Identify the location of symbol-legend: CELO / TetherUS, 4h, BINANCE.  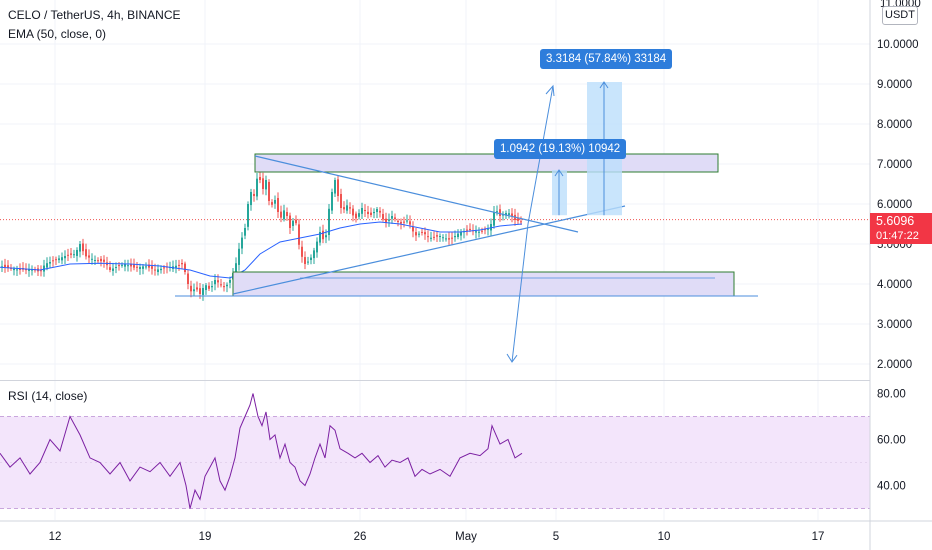
(94, 15).